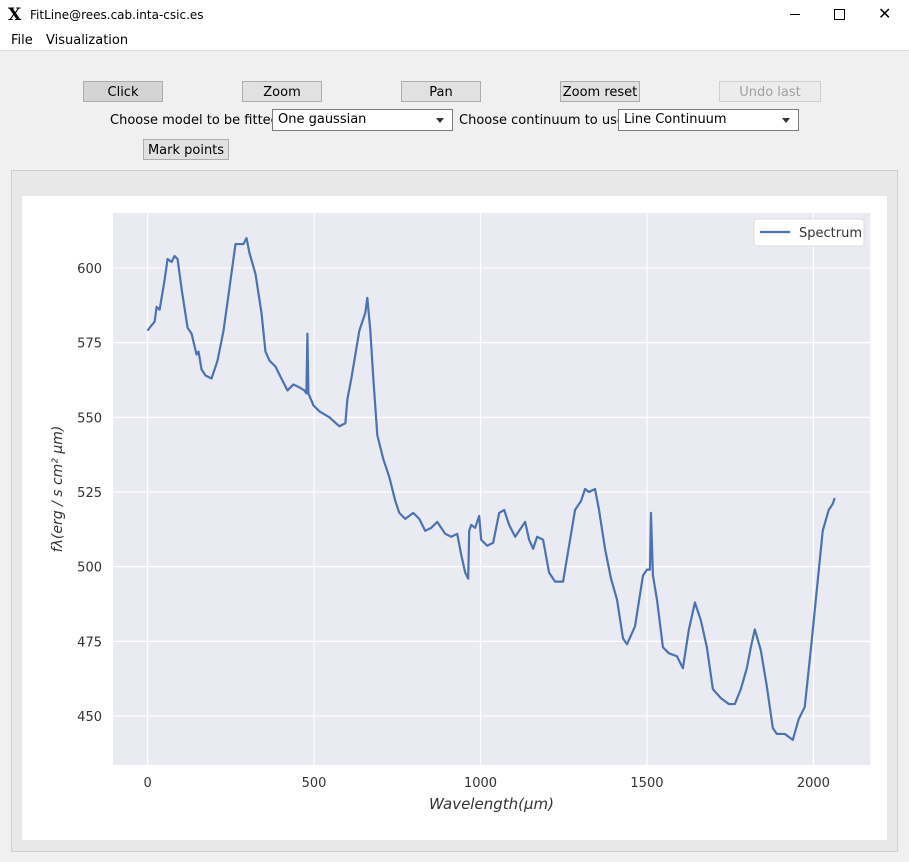  Describe the element at coordinates (87, 40) in the screenshot. I see `menu-item: Visualization` at that location.